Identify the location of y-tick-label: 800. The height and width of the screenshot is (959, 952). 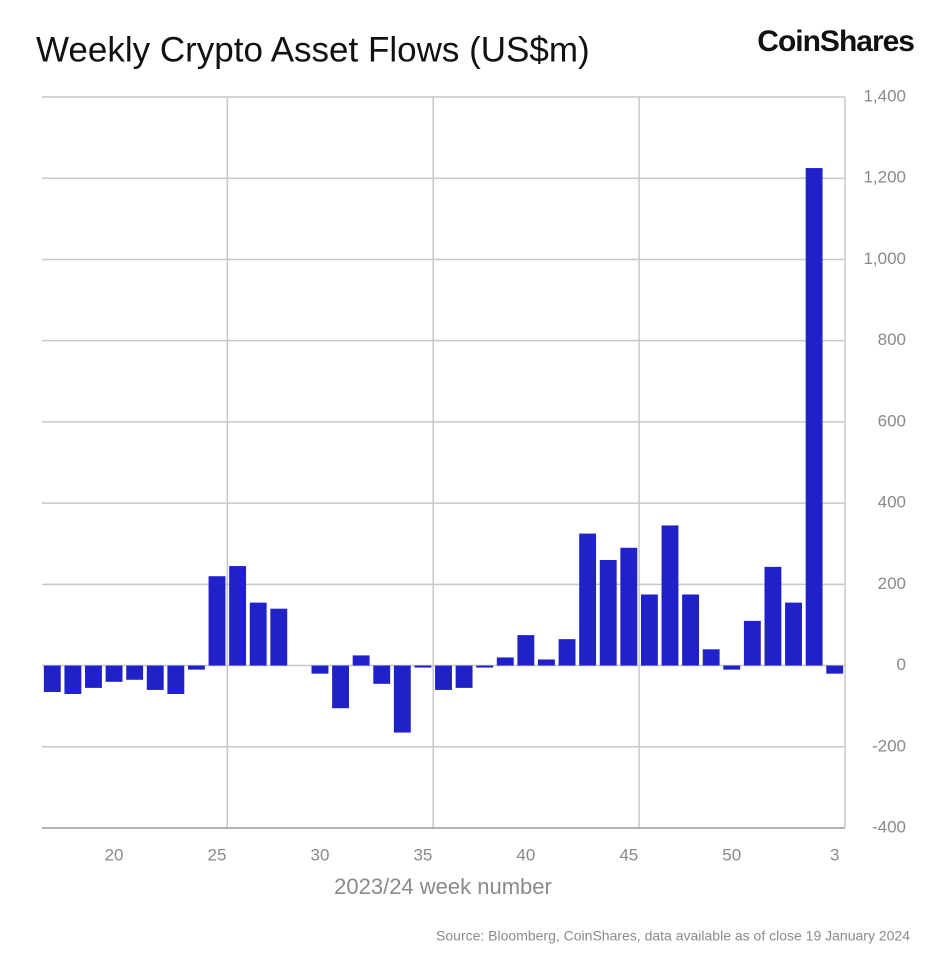
(892, 339).